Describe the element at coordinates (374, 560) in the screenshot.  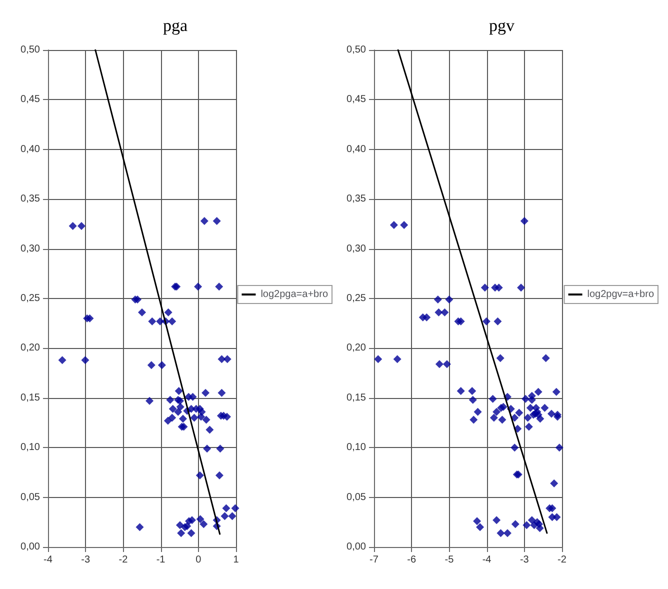
I see `x-tick-label: -7` at that location.